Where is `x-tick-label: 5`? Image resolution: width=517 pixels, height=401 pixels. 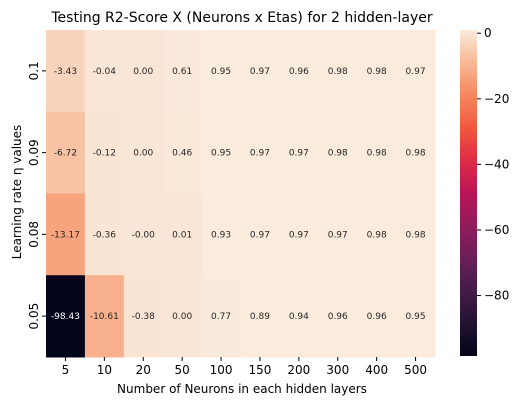 x-tick-label: 5 is located at coordinates (66, 370).